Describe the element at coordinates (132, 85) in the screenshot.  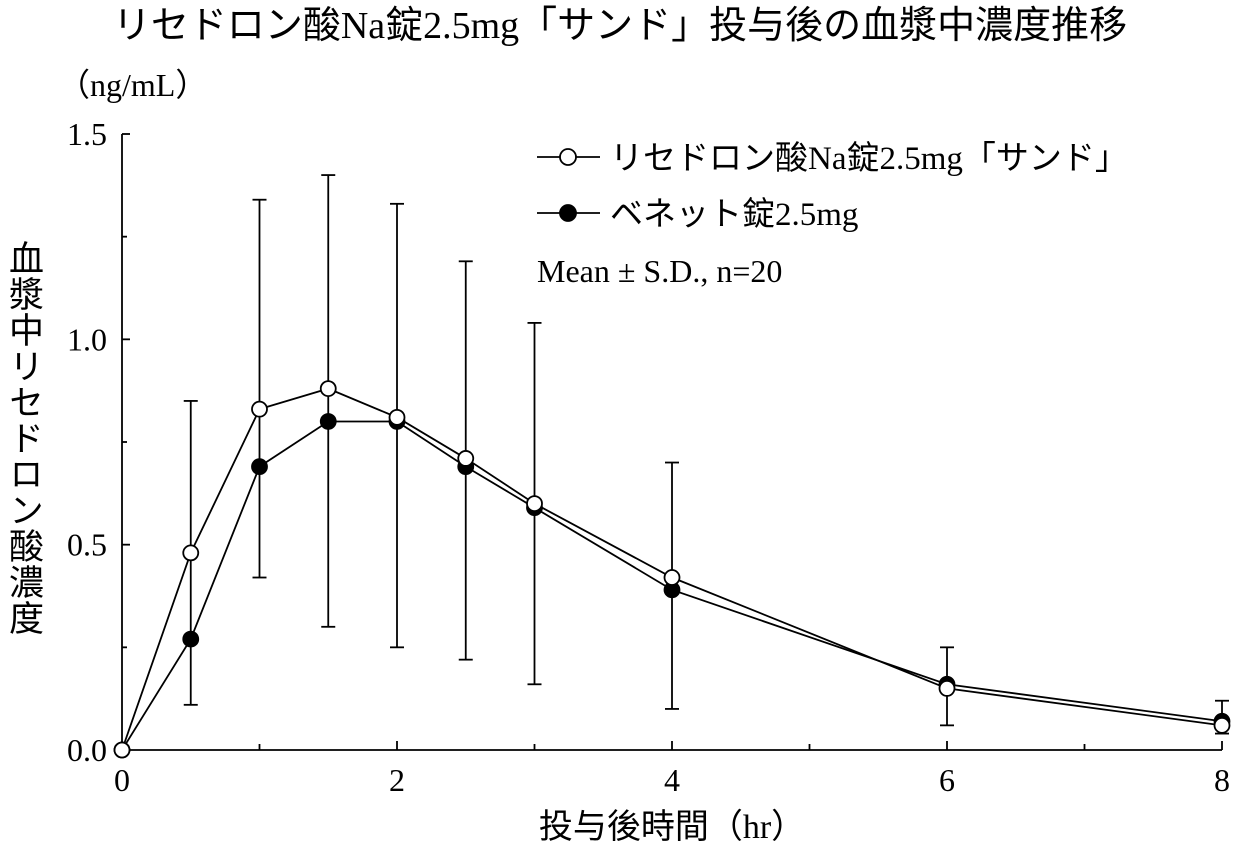
I see `y-unit-label: （ng/mL）` at that location.